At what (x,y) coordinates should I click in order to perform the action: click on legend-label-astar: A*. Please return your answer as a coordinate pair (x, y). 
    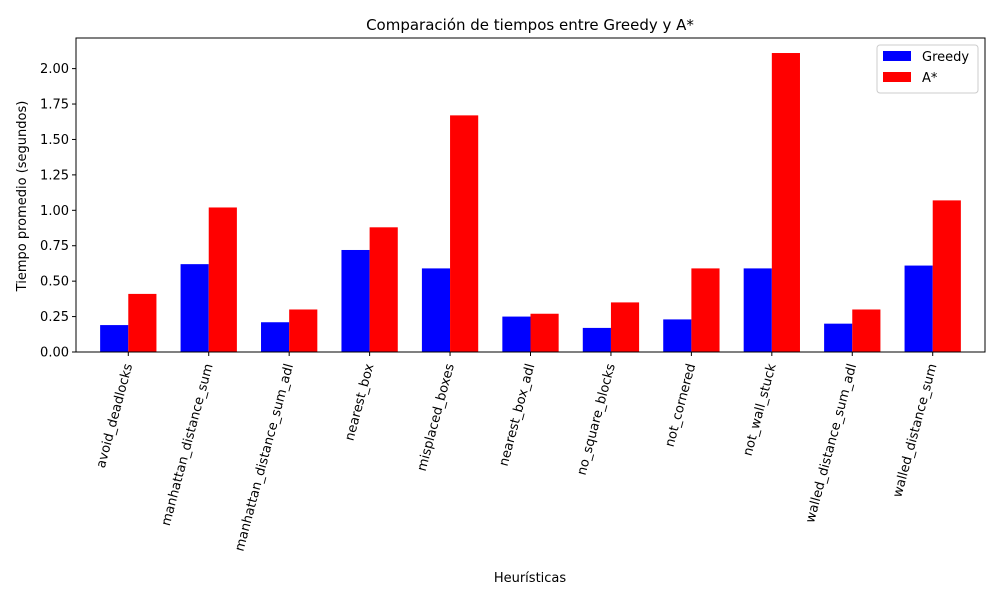
    Looking at the image, I should click on (930, 78).